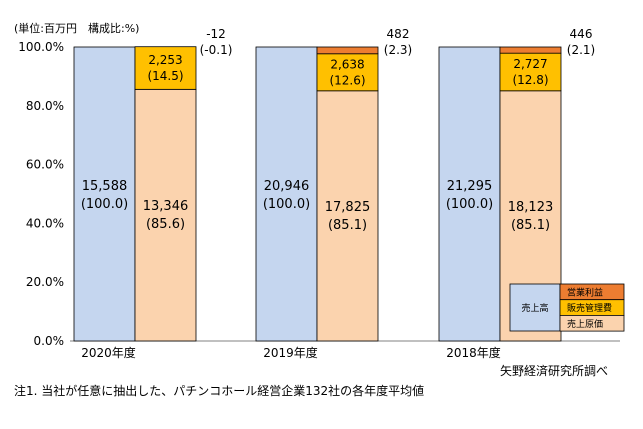 Image resolution: width=643 pixels, height=429 pixels. What do you see at coordinates (108, 352) in the screenshot?
I see `x-tick-label: 2020年度` at bounding box center [108, 352].